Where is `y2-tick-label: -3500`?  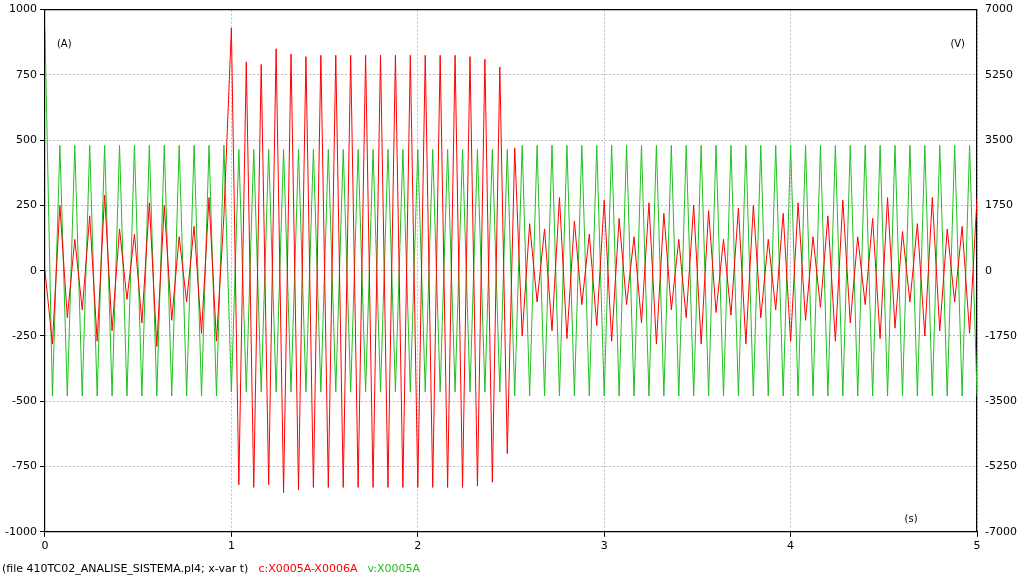 y2-tick-label: -3500 is located at coordinates (1001, 401).